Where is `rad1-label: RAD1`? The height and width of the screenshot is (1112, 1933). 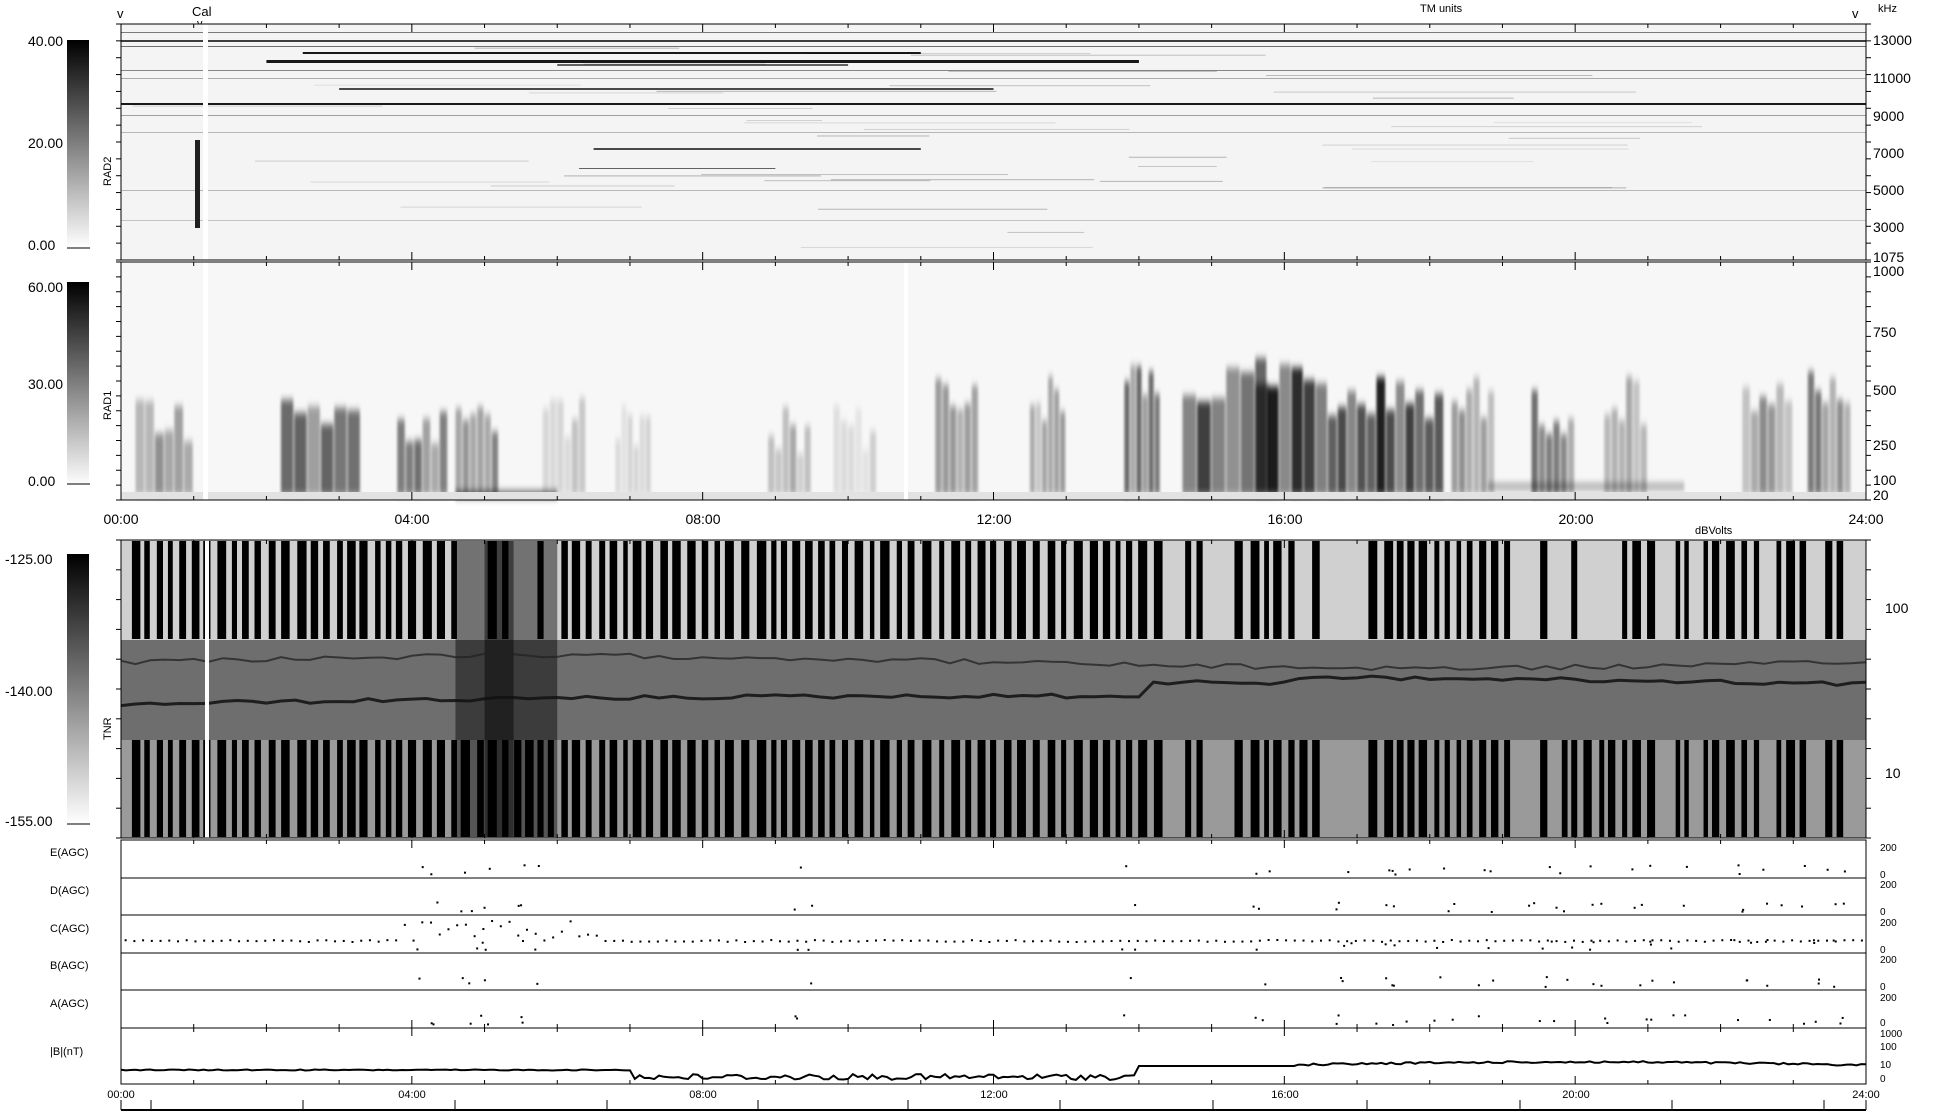 rad1-label: RAD1 is located at coordinates (108, 405).